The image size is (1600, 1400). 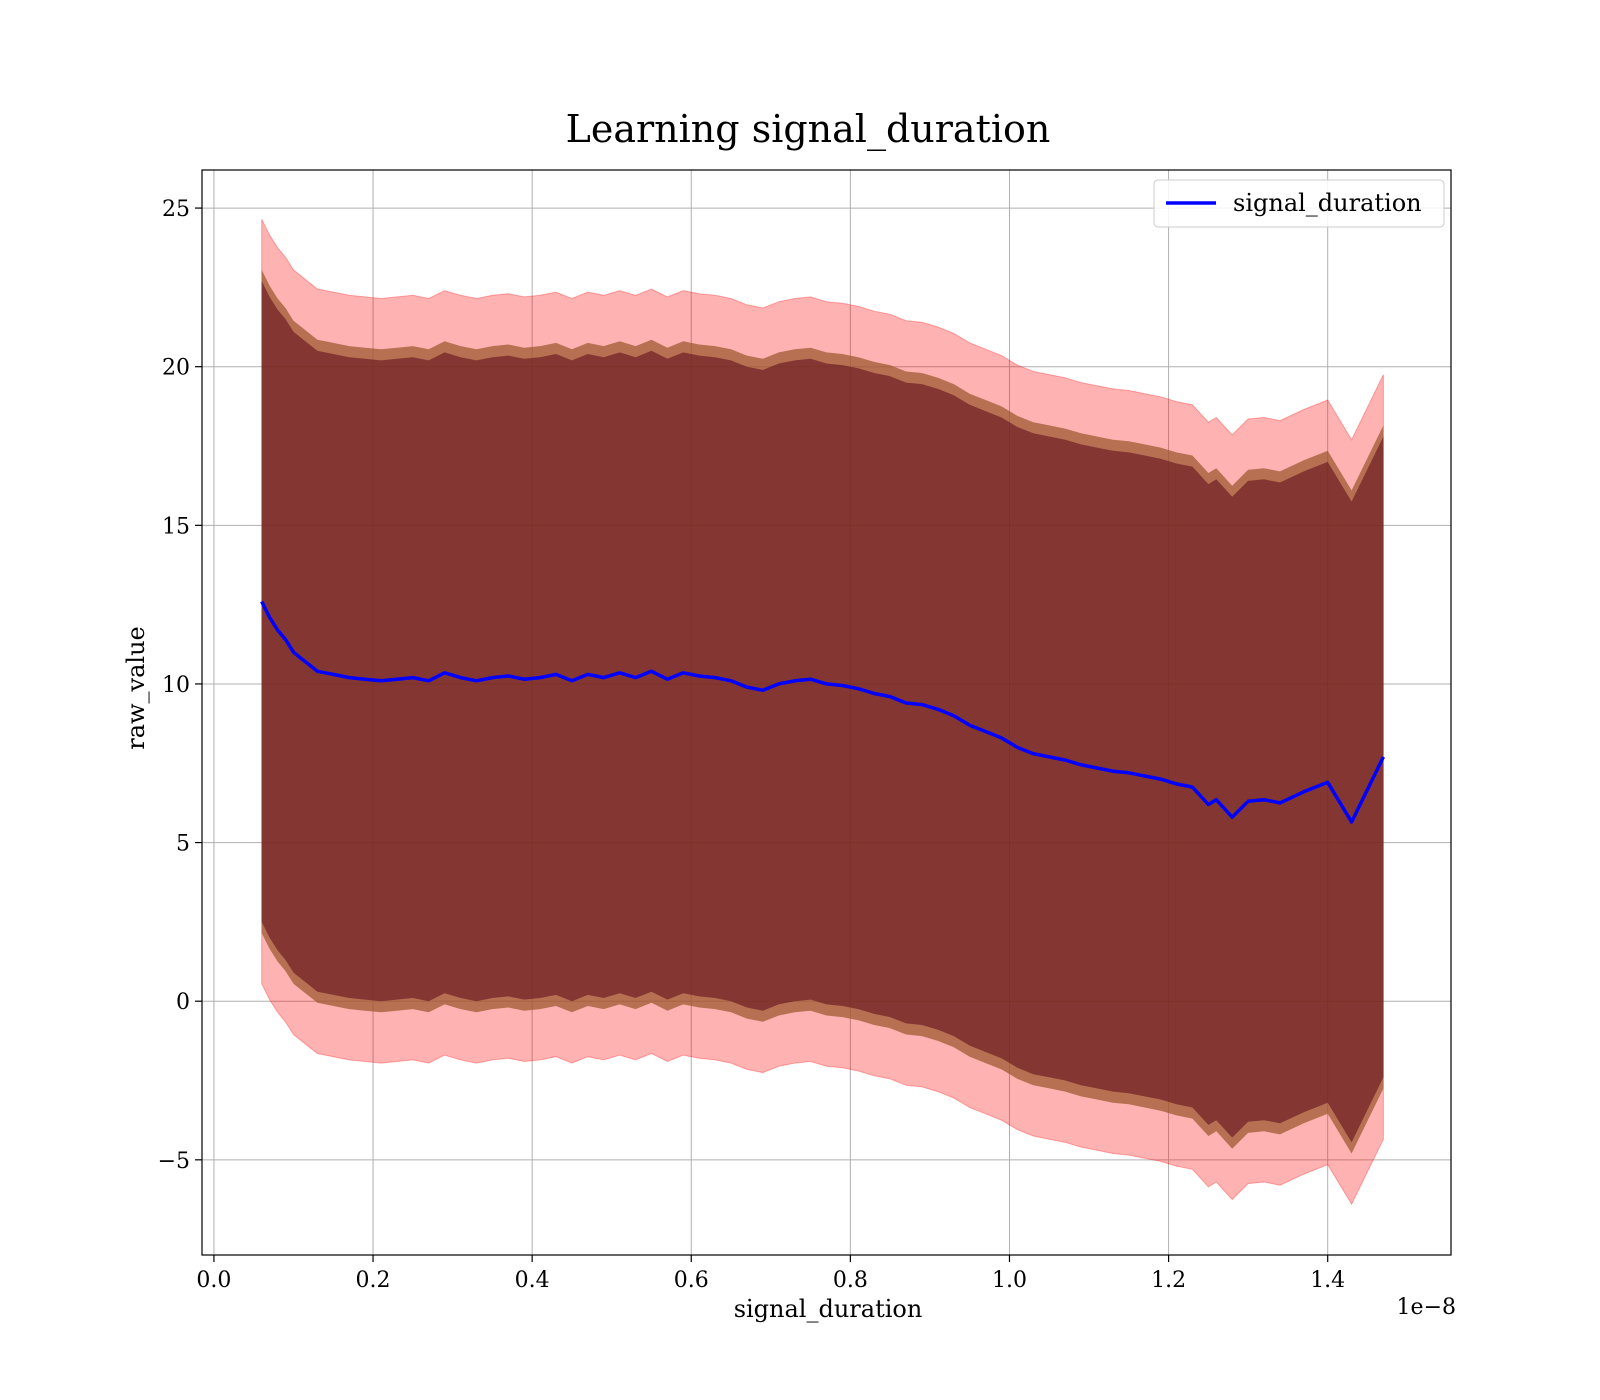 What do you see at coordinates (1168, 1280) in the screenshot?
I see `x-tick-label: 1.2` at bounding box center [1168, 1280].